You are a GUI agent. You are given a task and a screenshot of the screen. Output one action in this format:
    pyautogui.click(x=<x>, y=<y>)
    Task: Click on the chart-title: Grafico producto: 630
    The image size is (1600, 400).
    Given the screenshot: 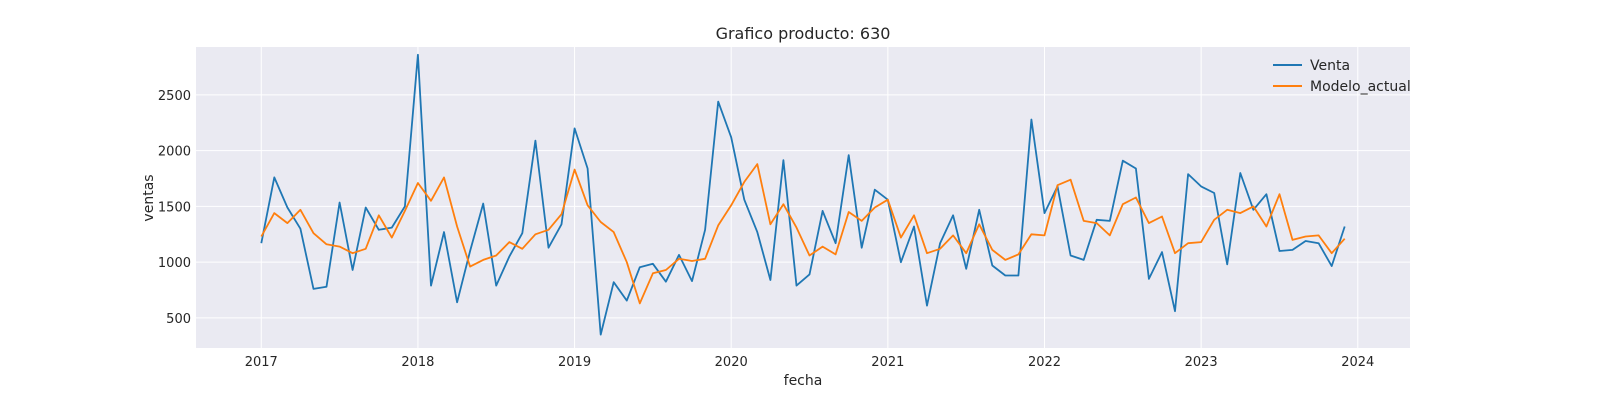 What is the action you would take?
    pyautogui.click(x=803, y=33)
    